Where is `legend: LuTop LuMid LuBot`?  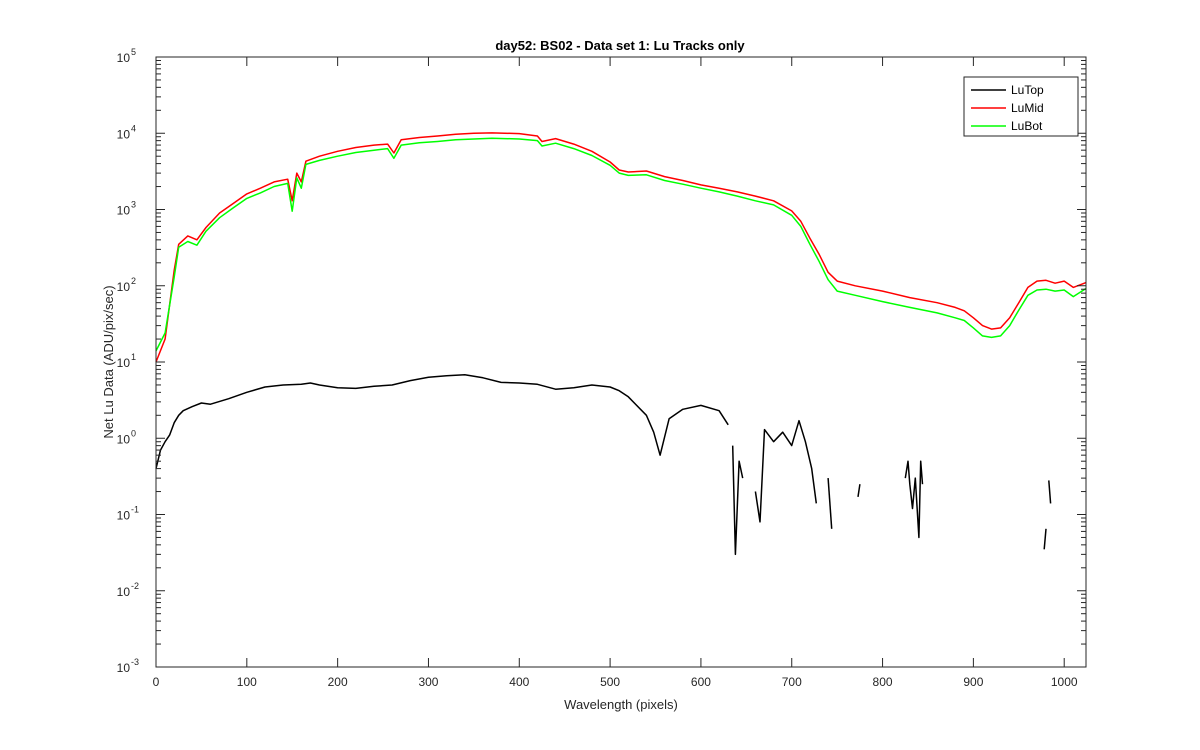 legend: LuTop LuMid LuBot is located at coordinates (1021, 106).